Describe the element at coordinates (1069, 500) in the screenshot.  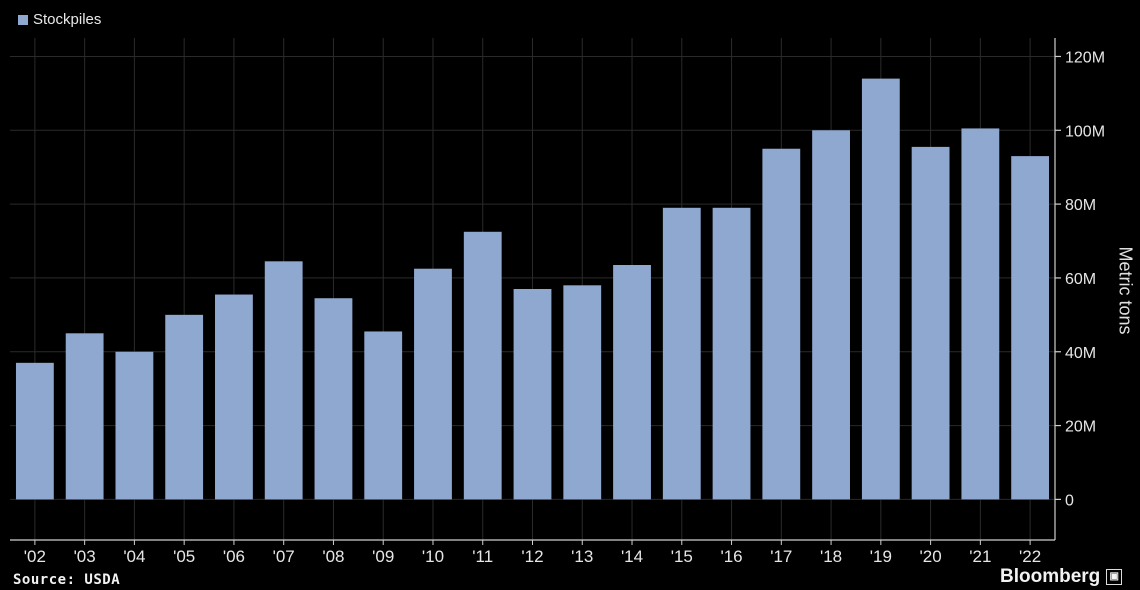
I see `y-tick-label: 0` at that location.